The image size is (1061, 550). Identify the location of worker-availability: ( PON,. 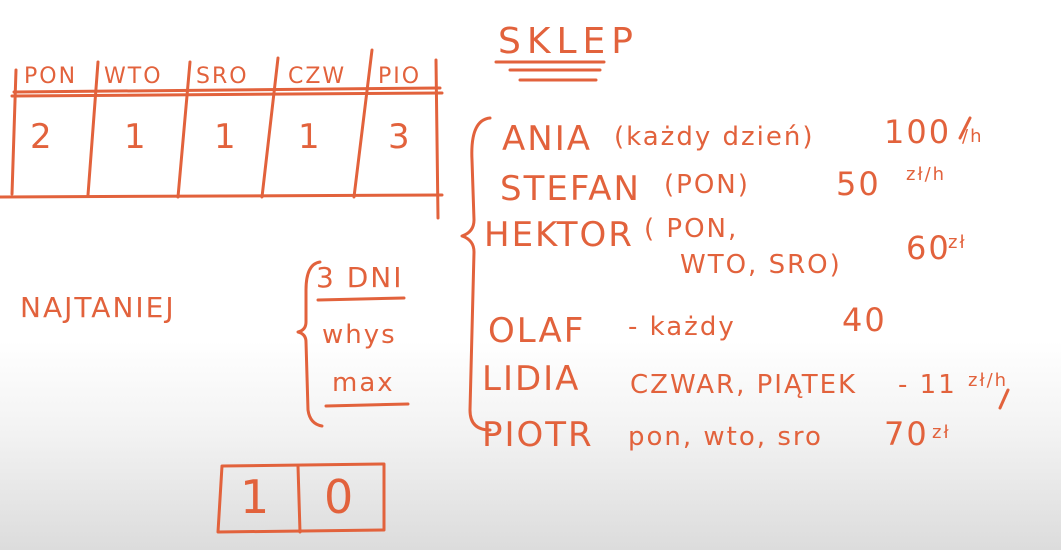
(691, 229).